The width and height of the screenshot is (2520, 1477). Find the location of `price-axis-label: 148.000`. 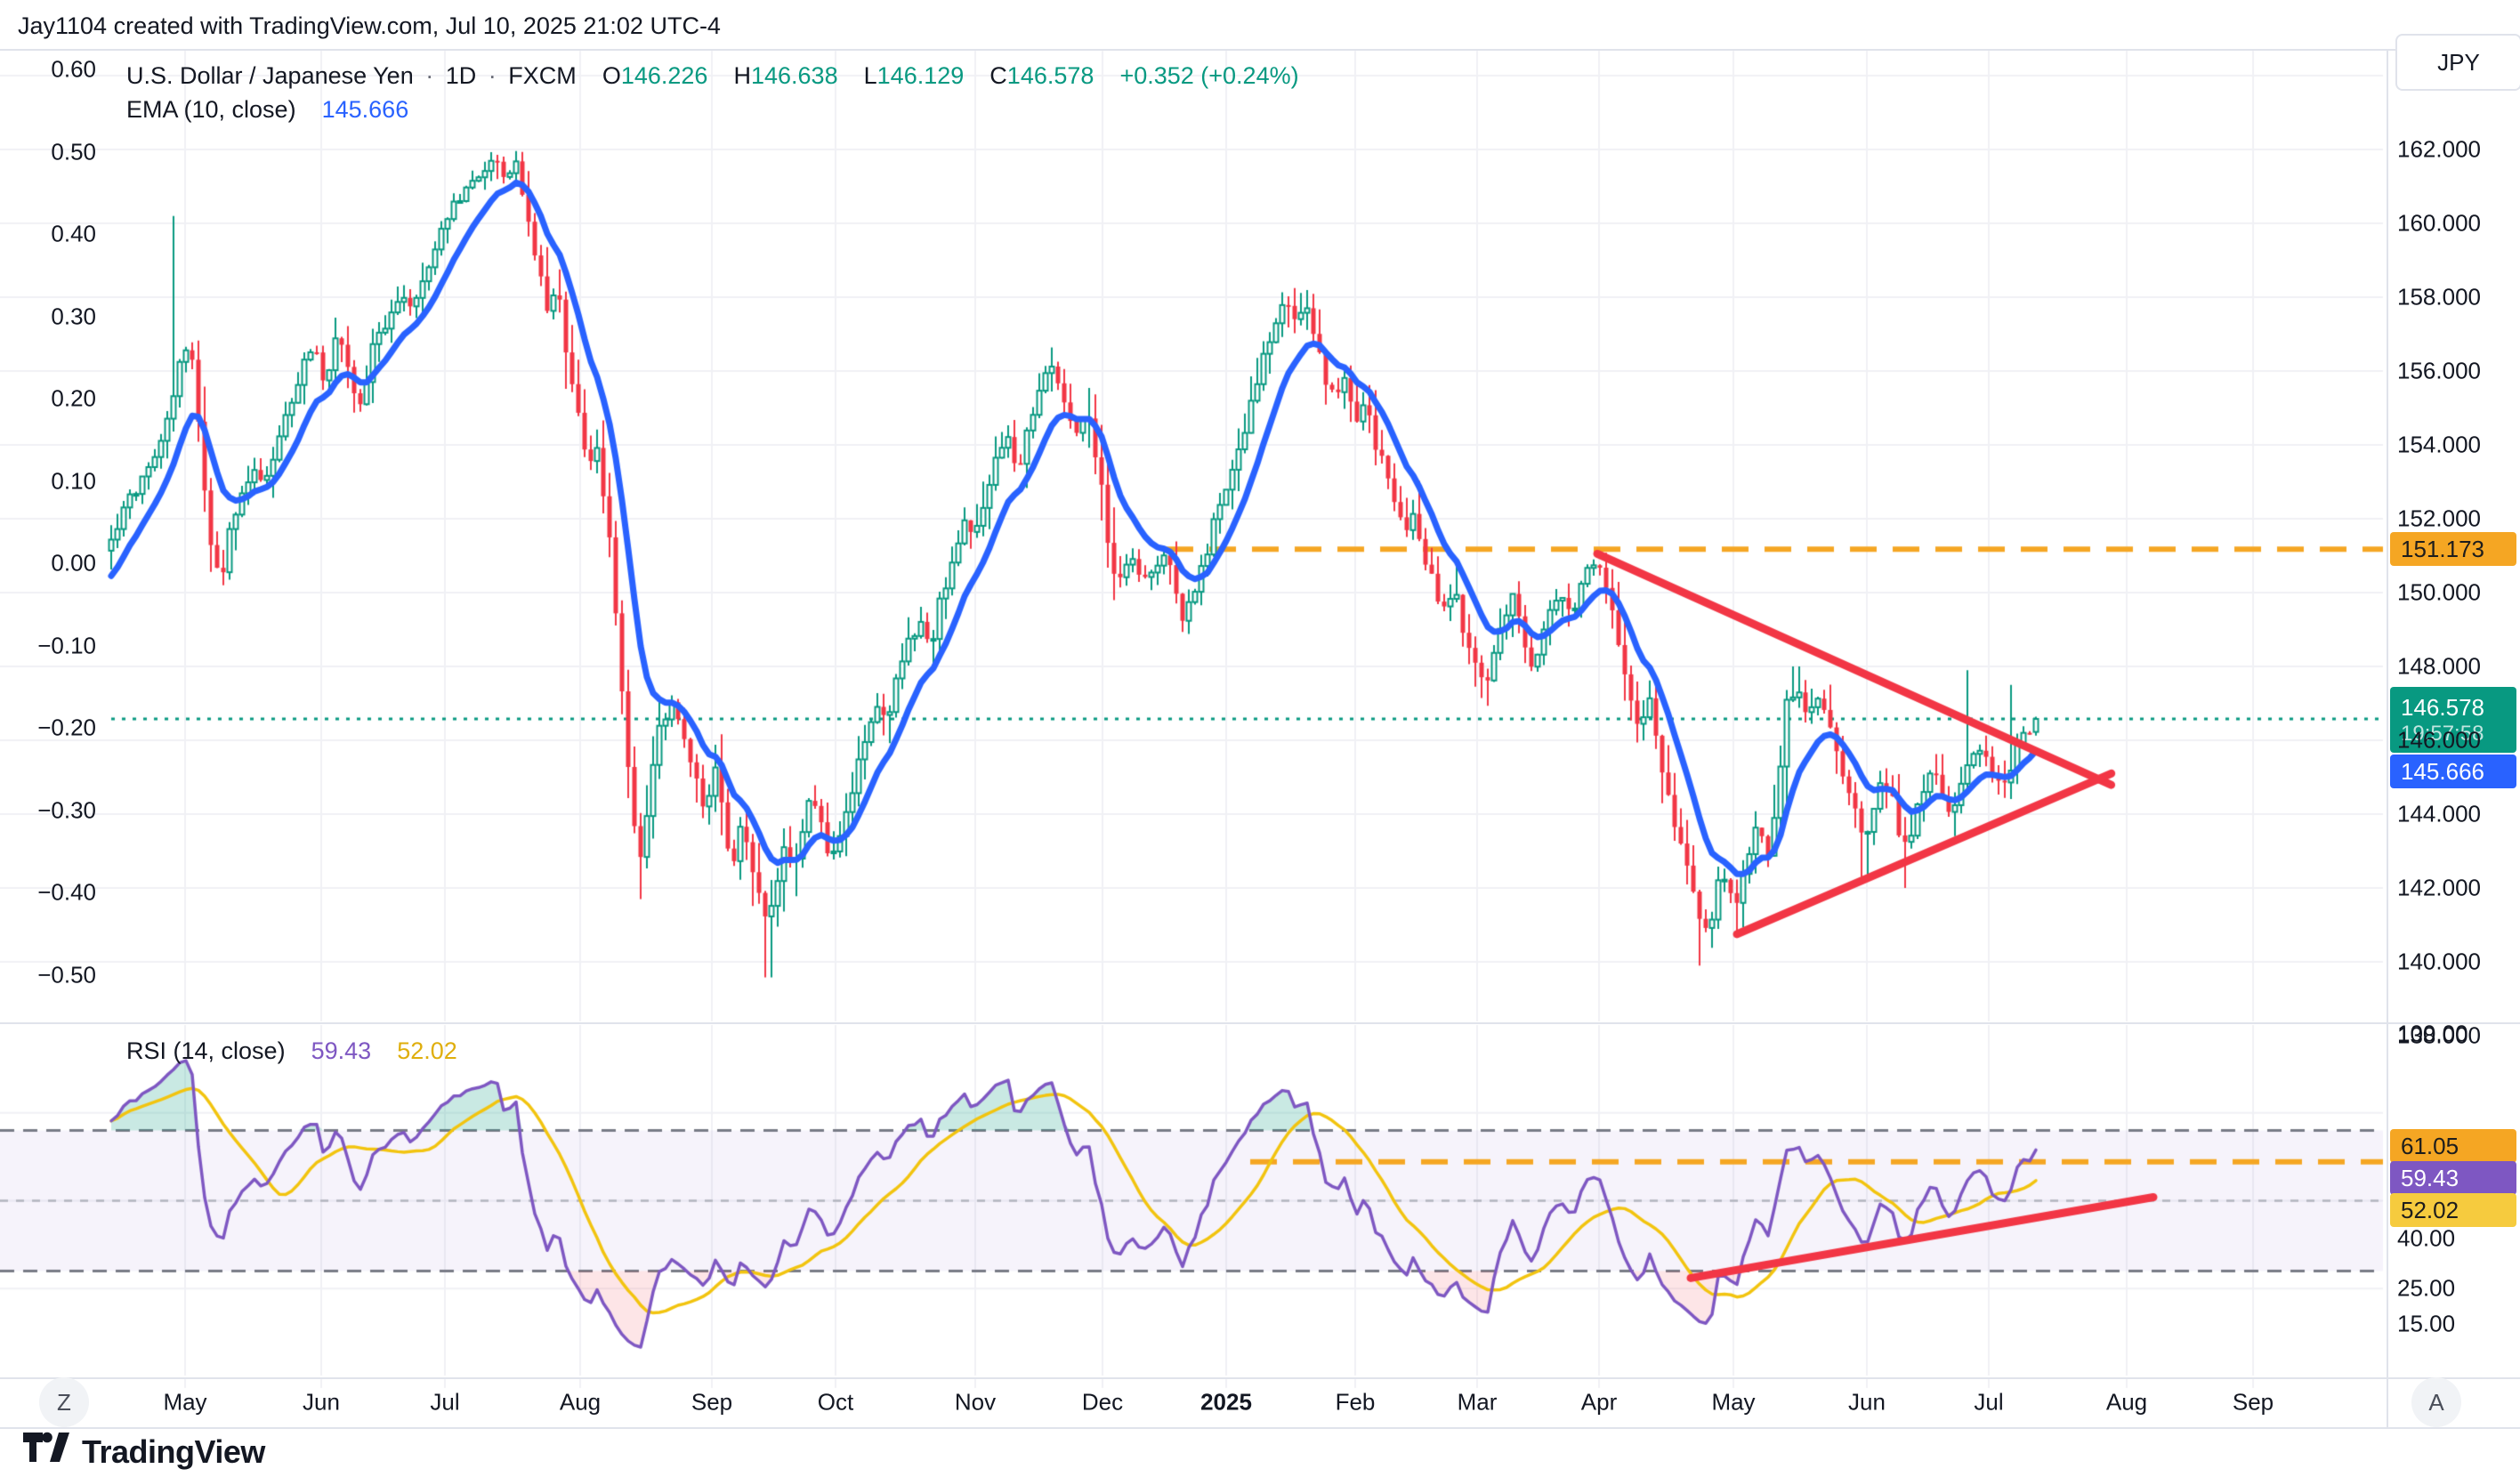

price-axis-label: 148.000 is located at coordinates (2439, 666).